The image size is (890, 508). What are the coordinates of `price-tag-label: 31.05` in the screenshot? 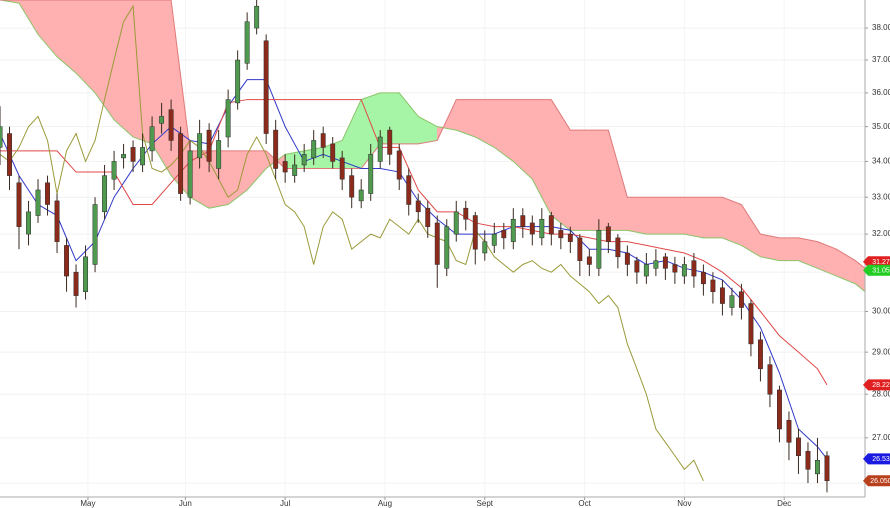 It's located at (881, 271).